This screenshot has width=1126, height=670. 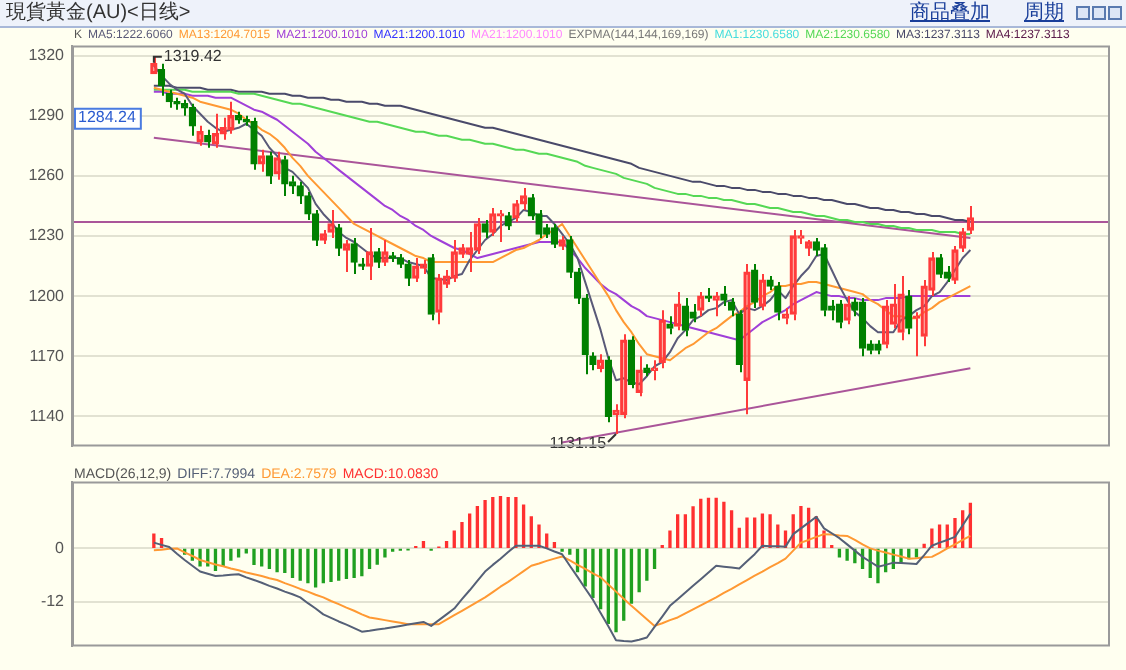 I want to click on text: 周期, so click(x=1044, y=13).